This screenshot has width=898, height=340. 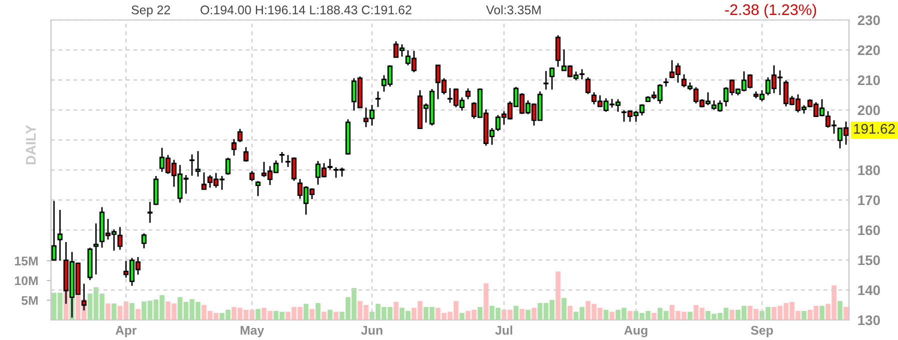 What do you see at coordinates (503, 330) in the screenshot?
I see `x-tick-label: Jul` at bounding box center [503, 330].